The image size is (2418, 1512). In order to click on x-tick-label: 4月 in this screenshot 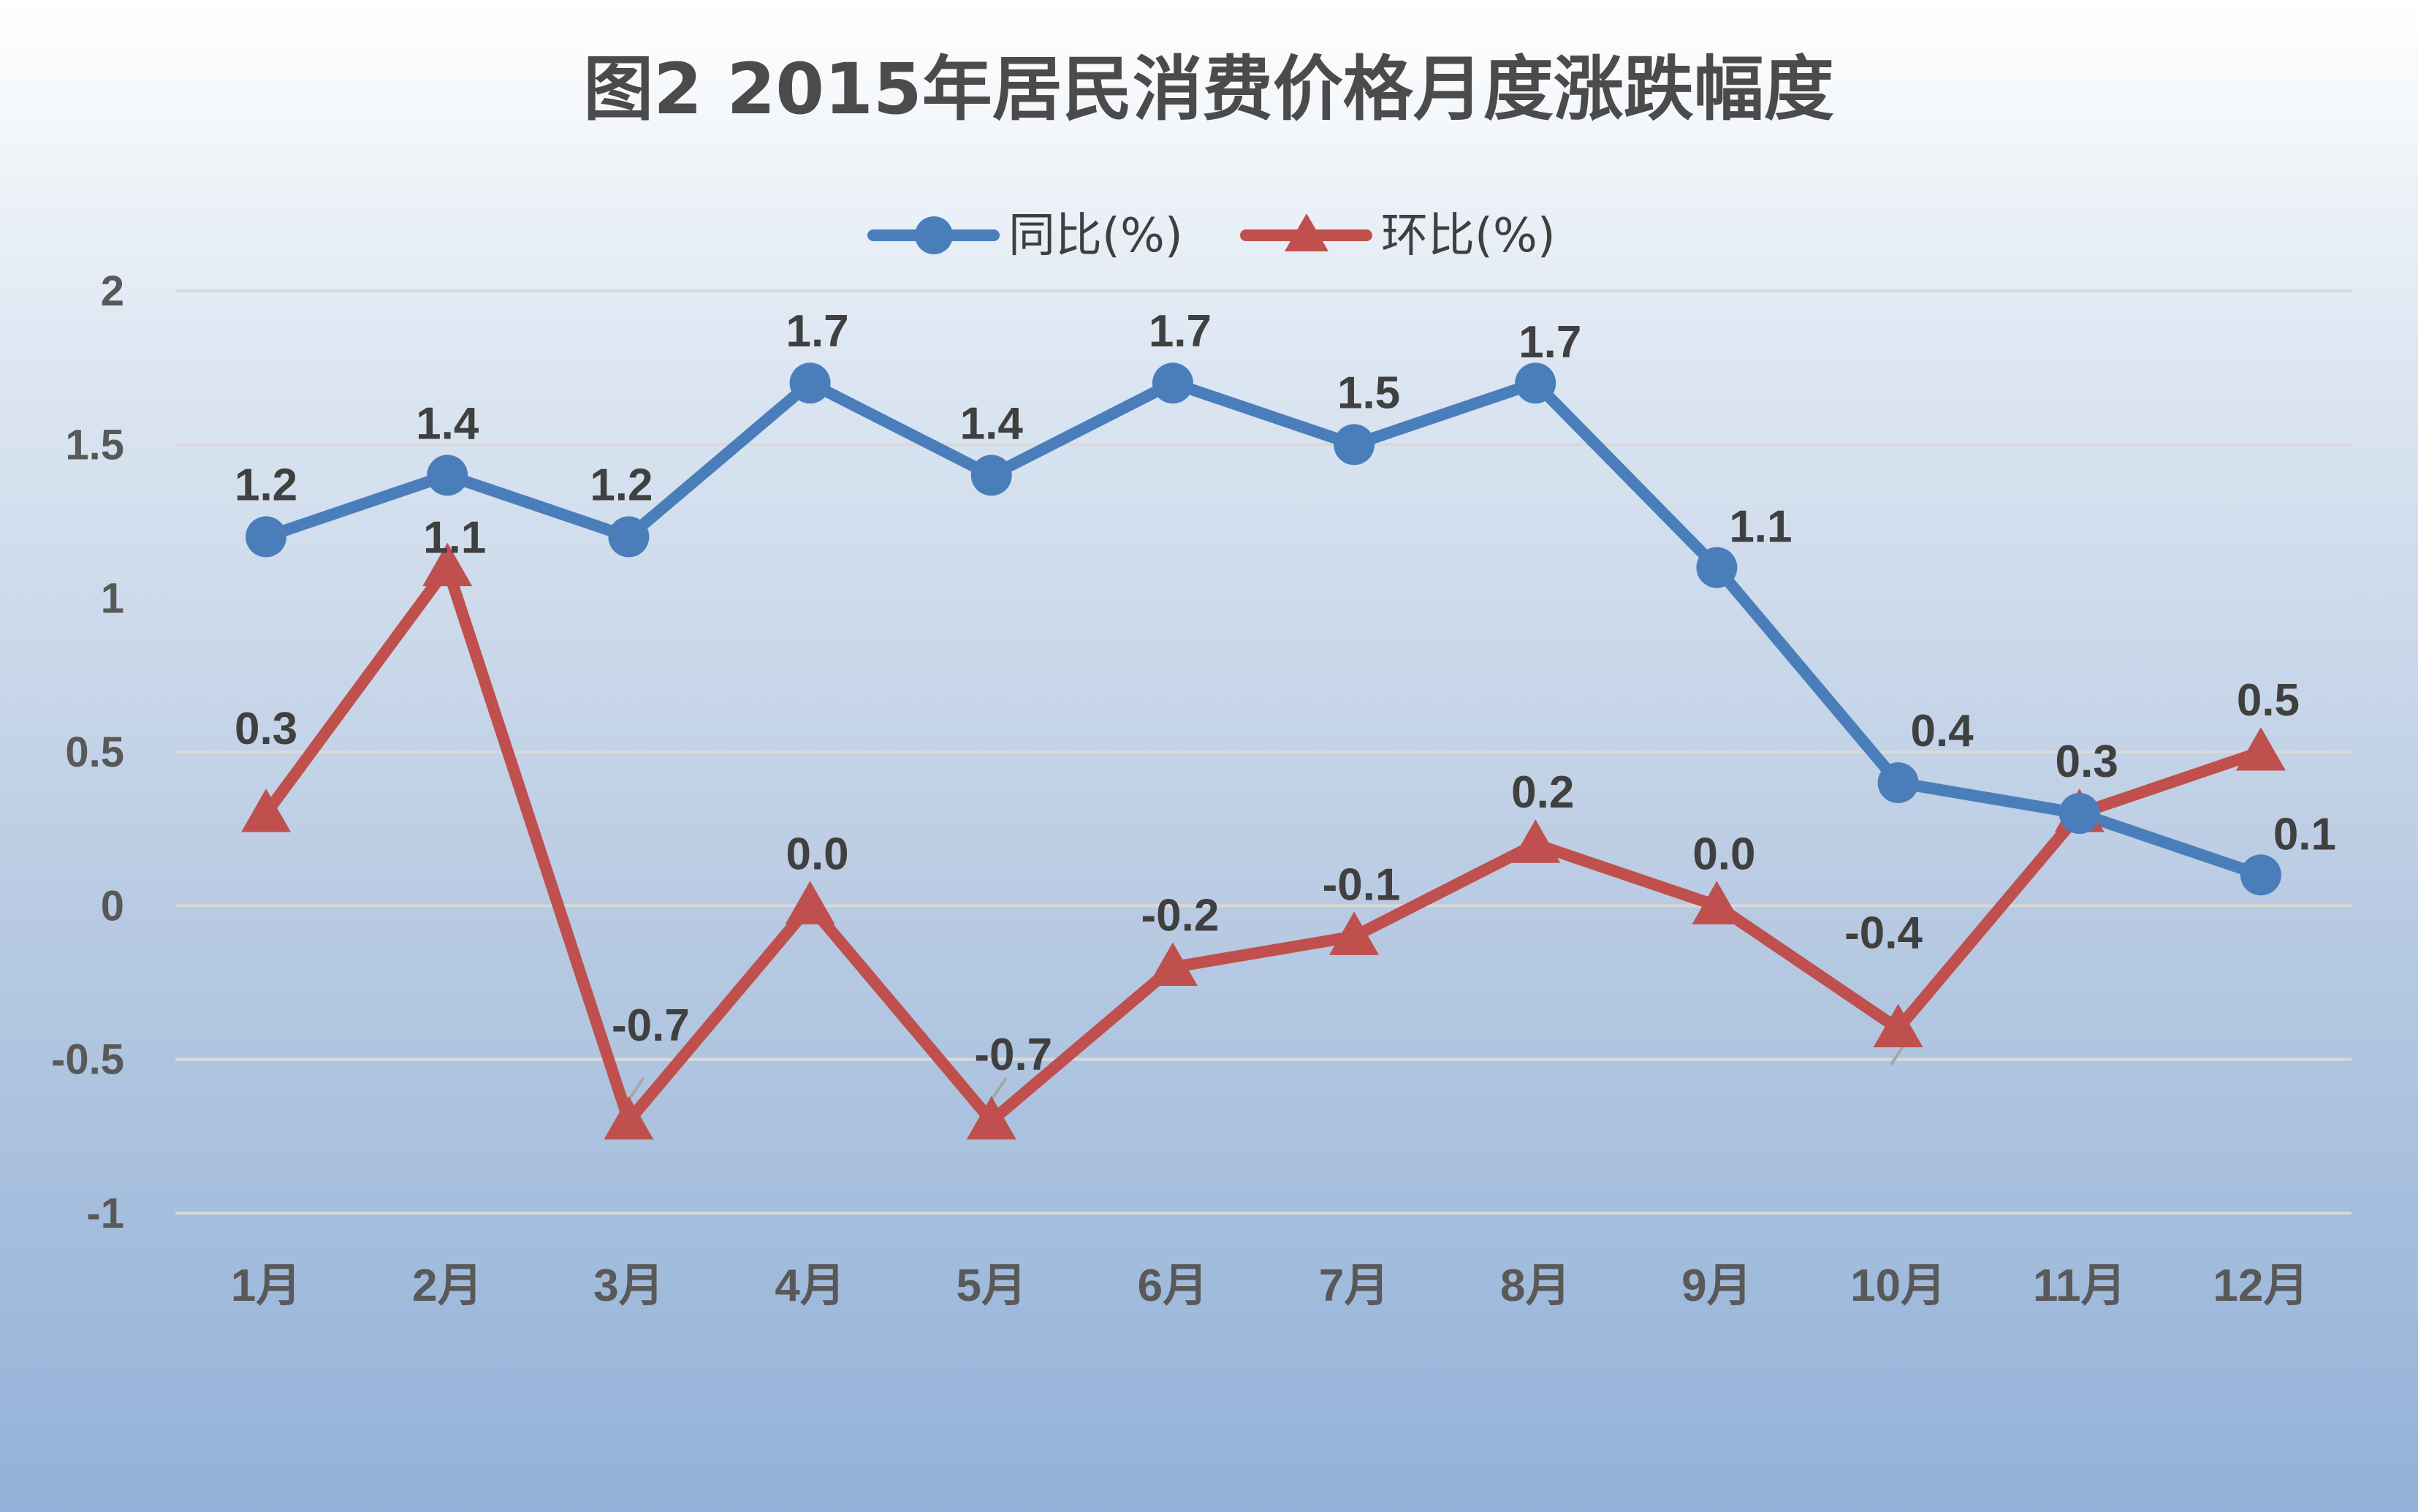, I will do `click(810, 1286)`.